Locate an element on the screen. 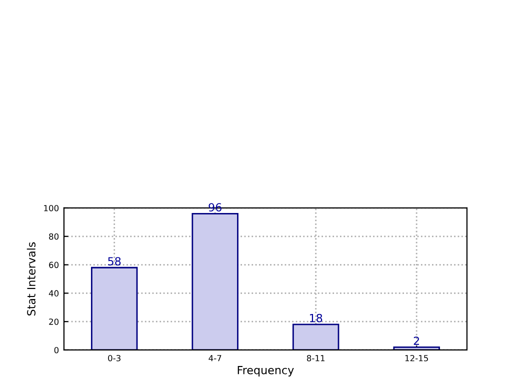 The width and height of the screenshot is (520, 390). y-tick-label: 20 is located at coordinates (54, 321).